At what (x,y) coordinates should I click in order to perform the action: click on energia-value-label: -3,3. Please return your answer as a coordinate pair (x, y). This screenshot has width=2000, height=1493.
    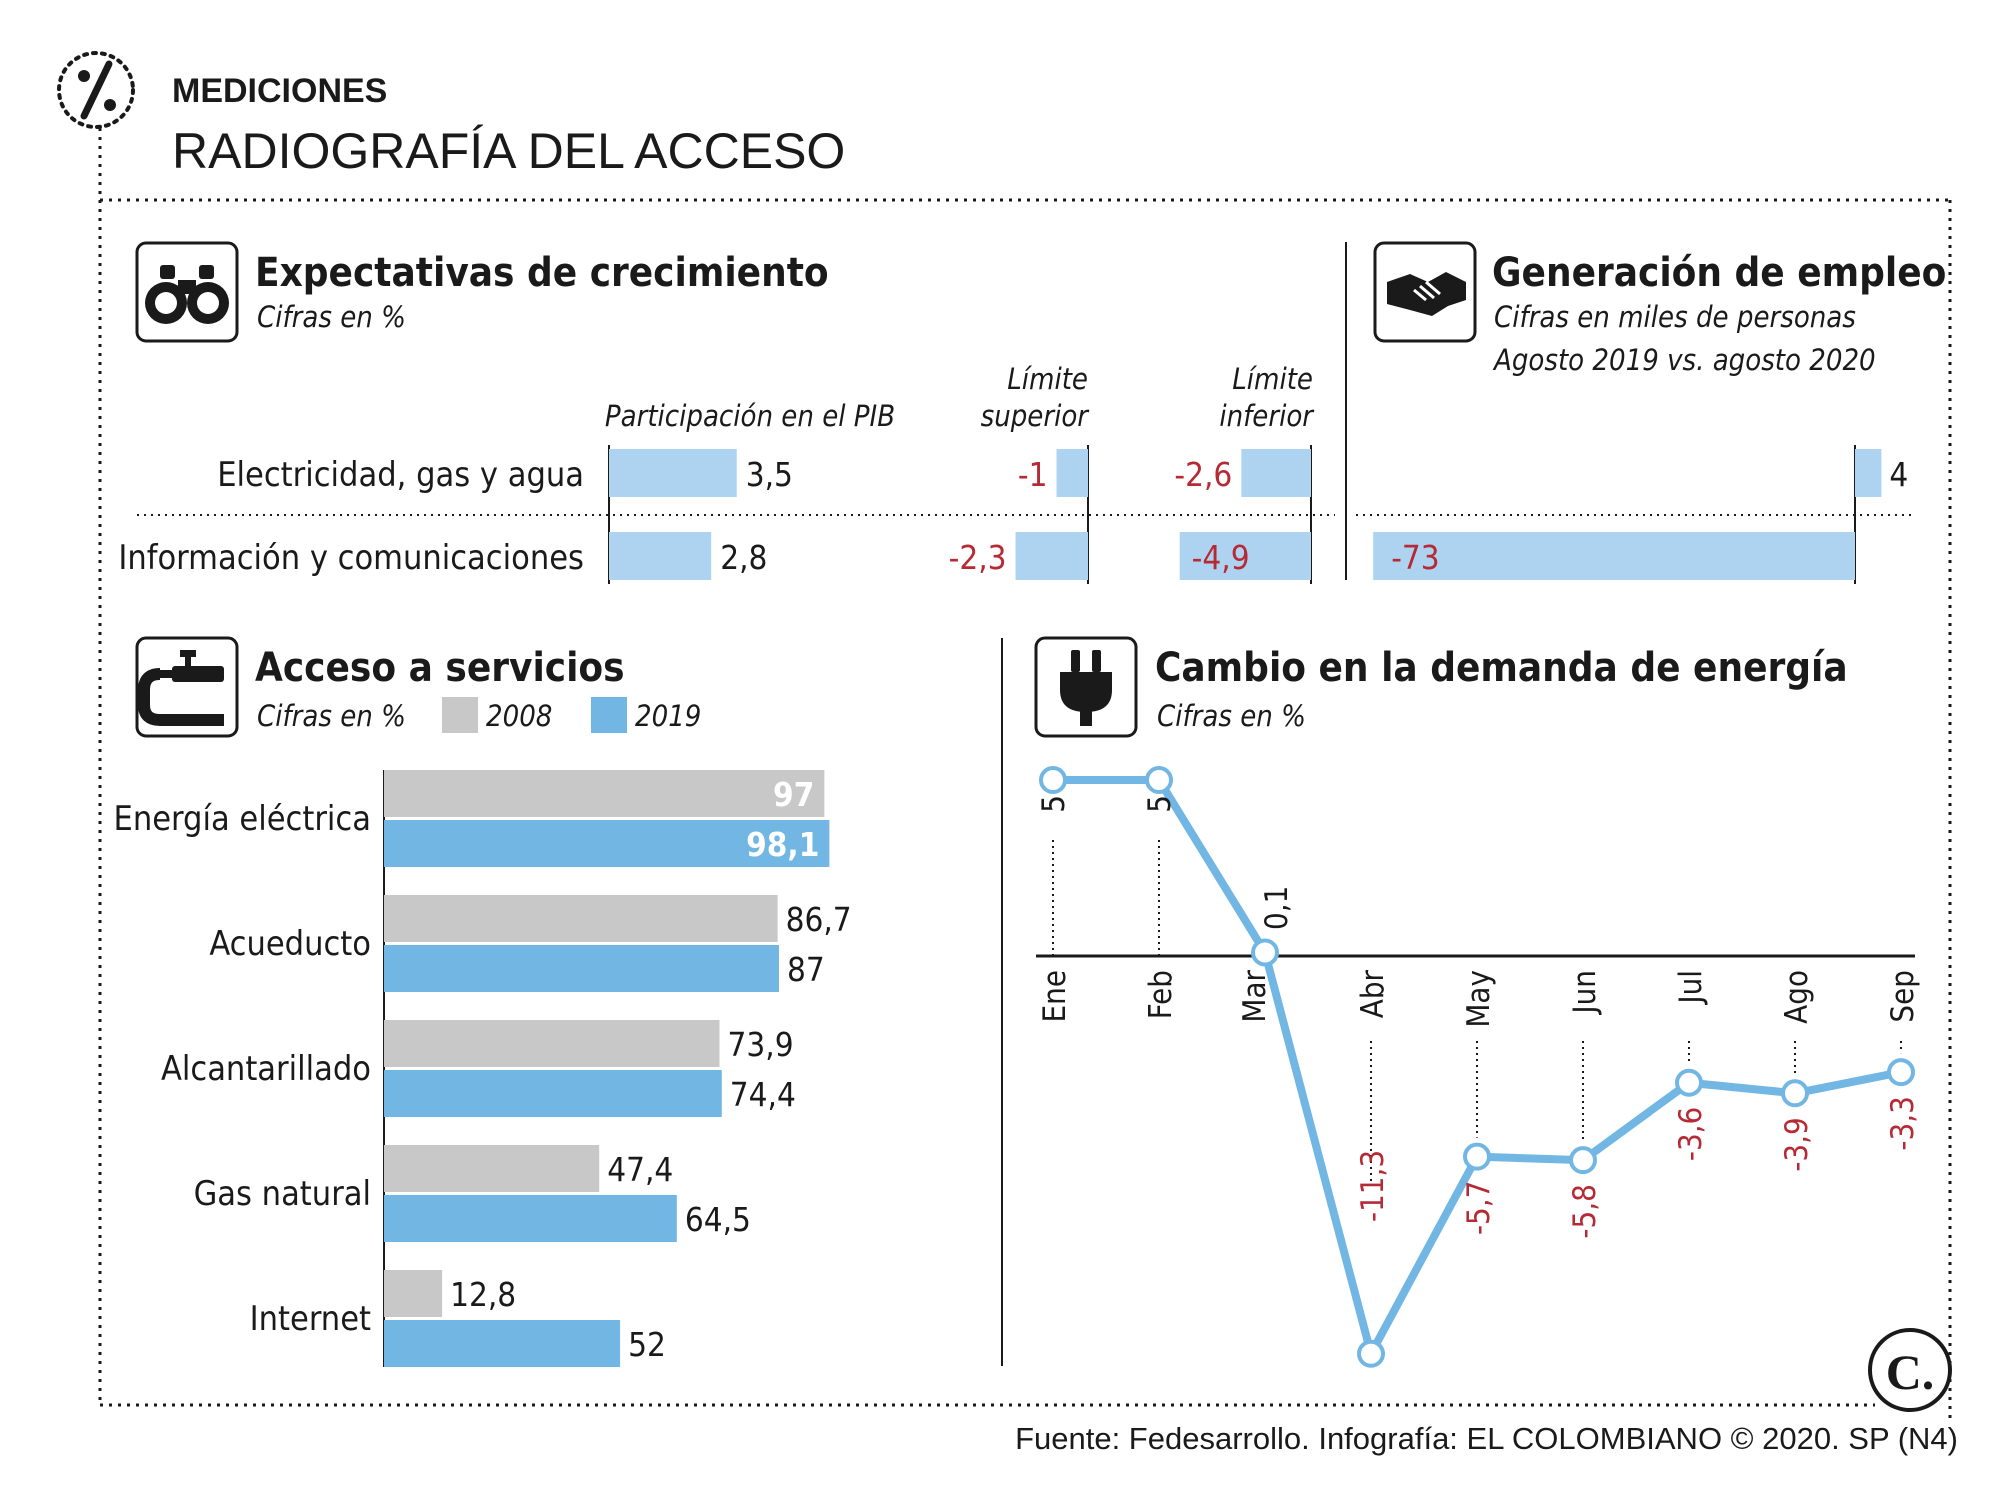
    Looking at the image, I should click on (1903, 1123).